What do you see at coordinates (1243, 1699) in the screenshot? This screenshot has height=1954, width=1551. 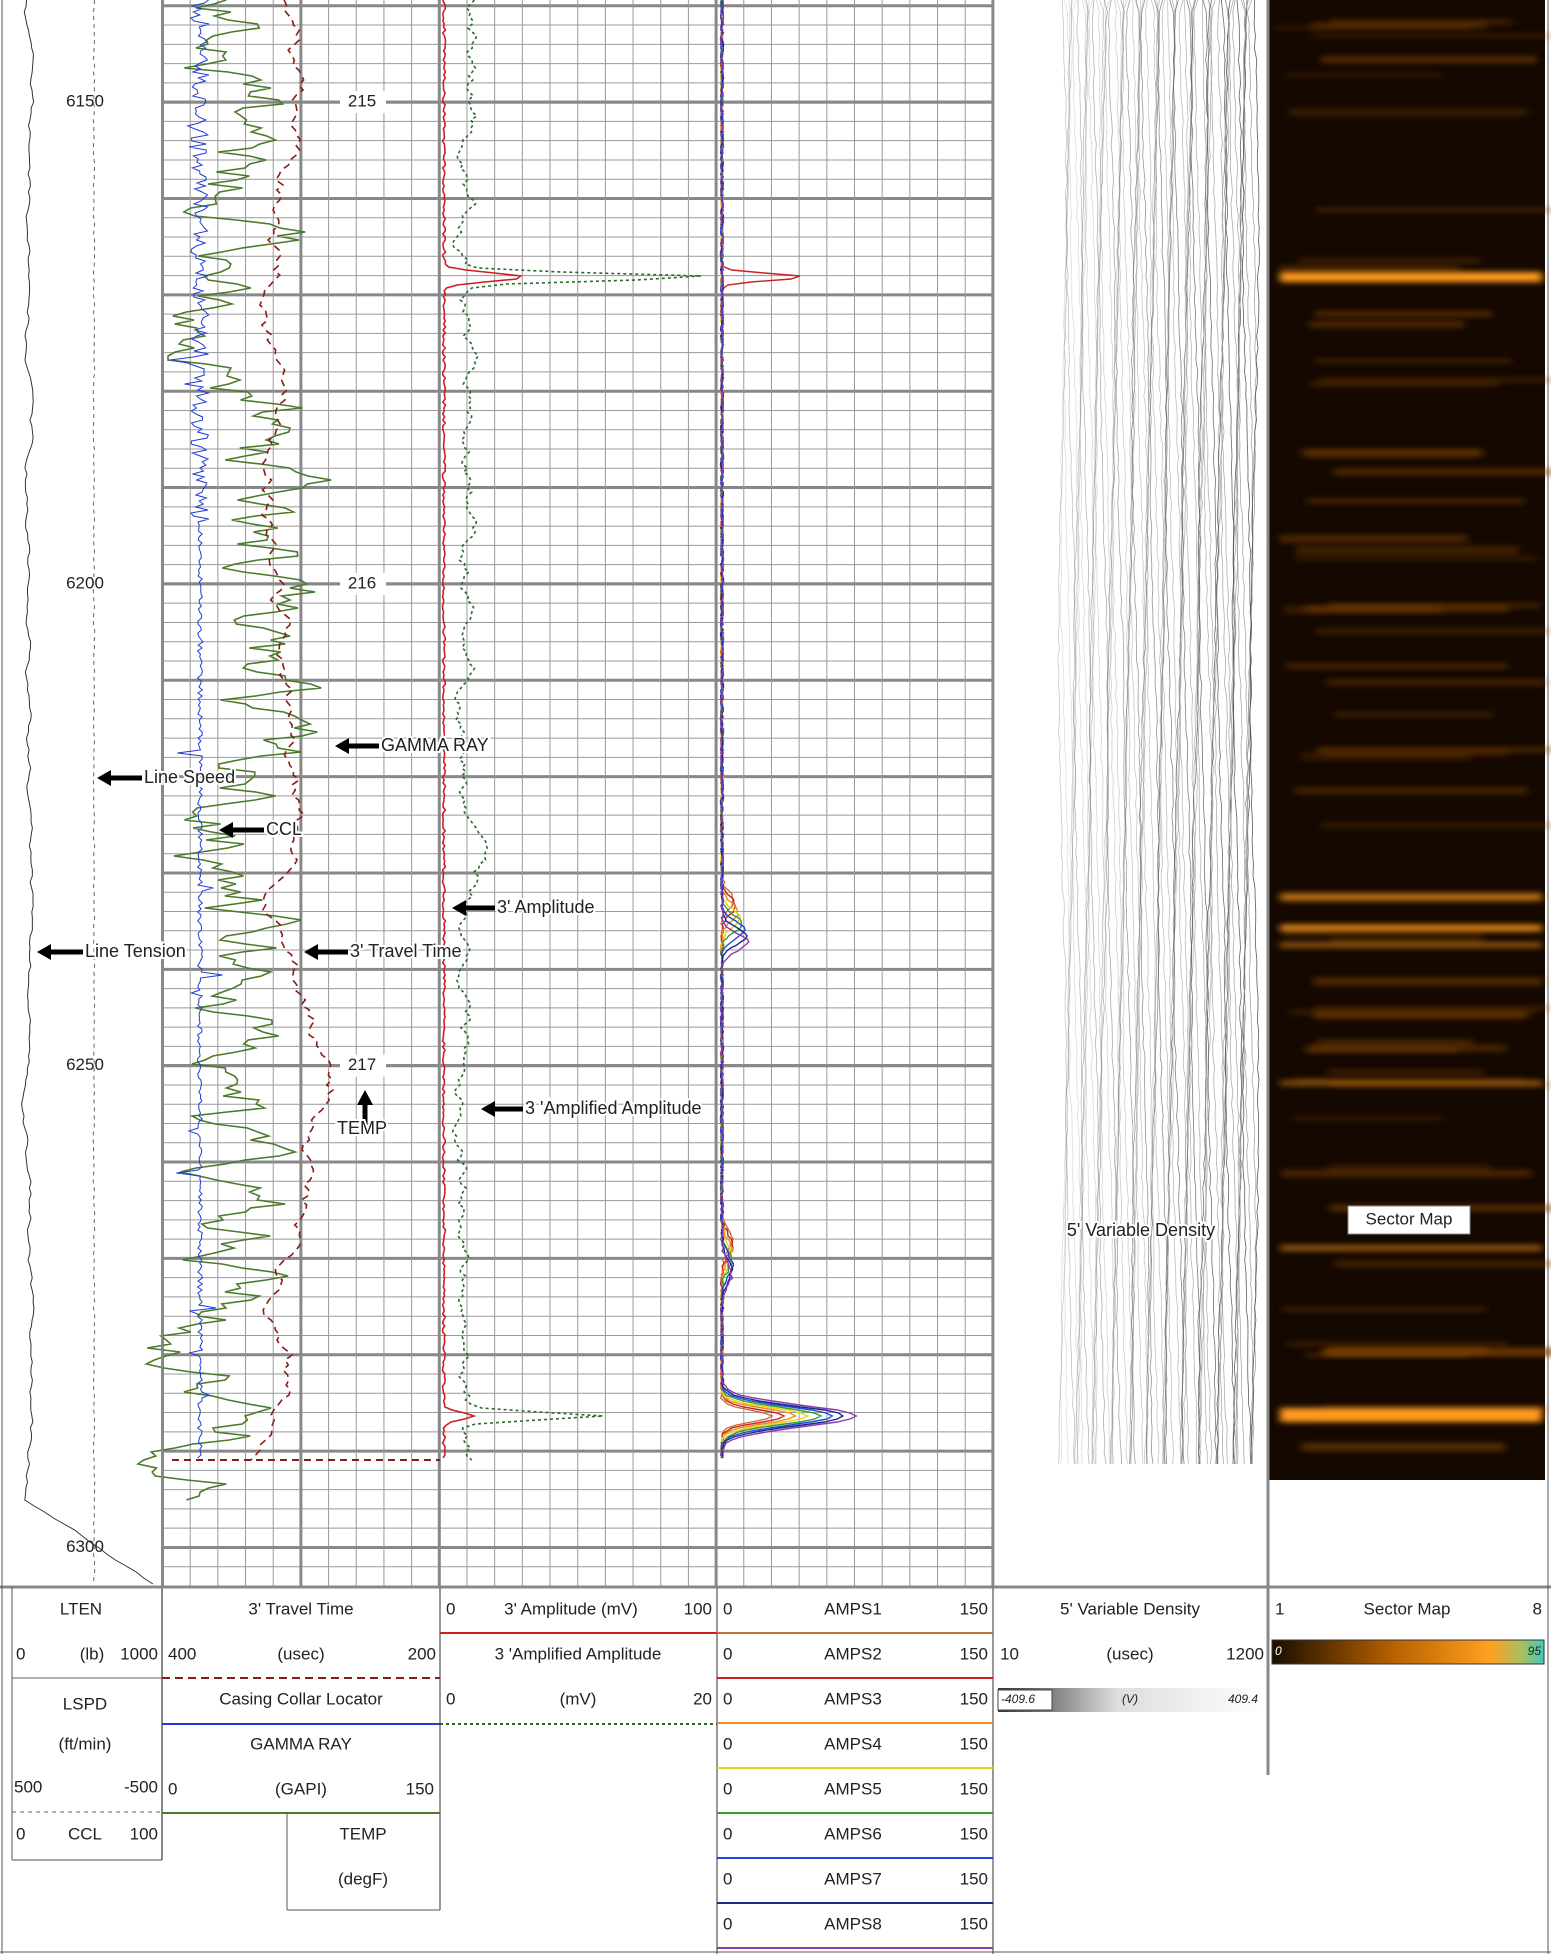 I see `scale-max: 409.4` at bounding box center [1243, 1699].